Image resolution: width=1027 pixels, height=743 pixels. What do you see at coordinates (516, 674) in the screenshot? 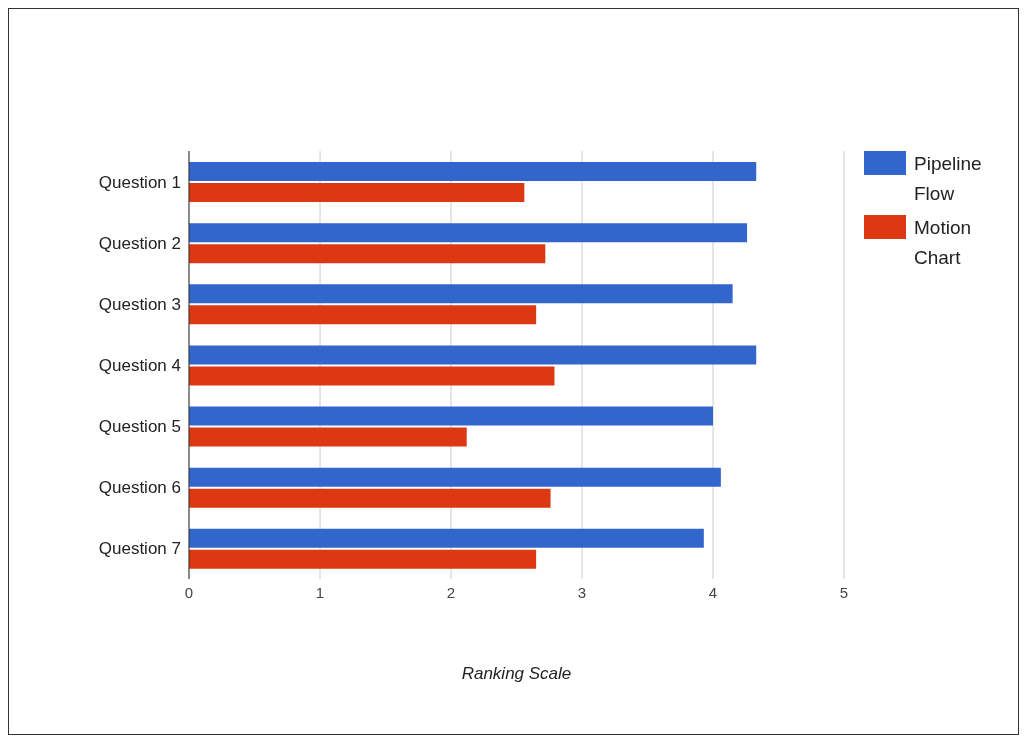
I see `x-axis-title: Ranking Scale` at bounding box center [516, 674].